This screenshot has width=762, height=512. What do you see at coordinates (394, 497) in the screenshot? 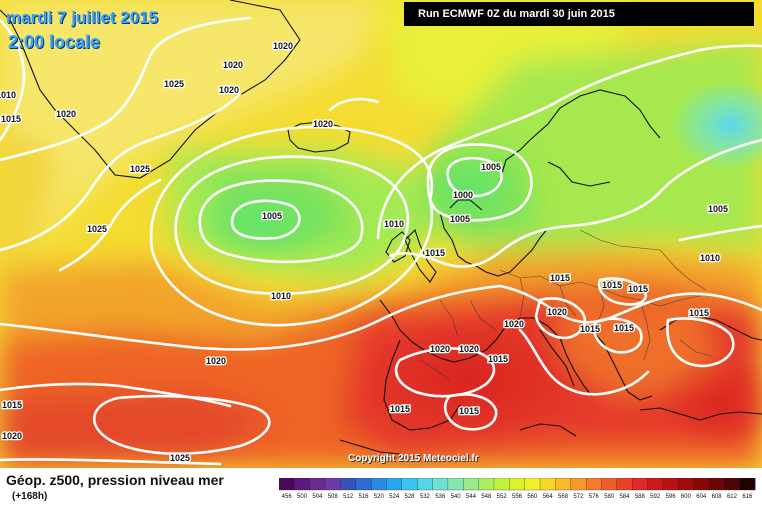
I see `scale-label: 524` at bounding box center [394, 497].